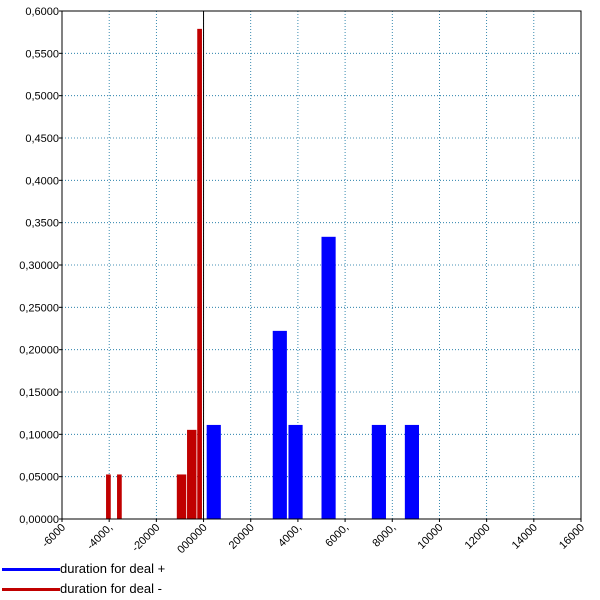 The height and width of the screenshot is (600, 600). I want to click on x-tick-label: 000000, so click(192, 539).